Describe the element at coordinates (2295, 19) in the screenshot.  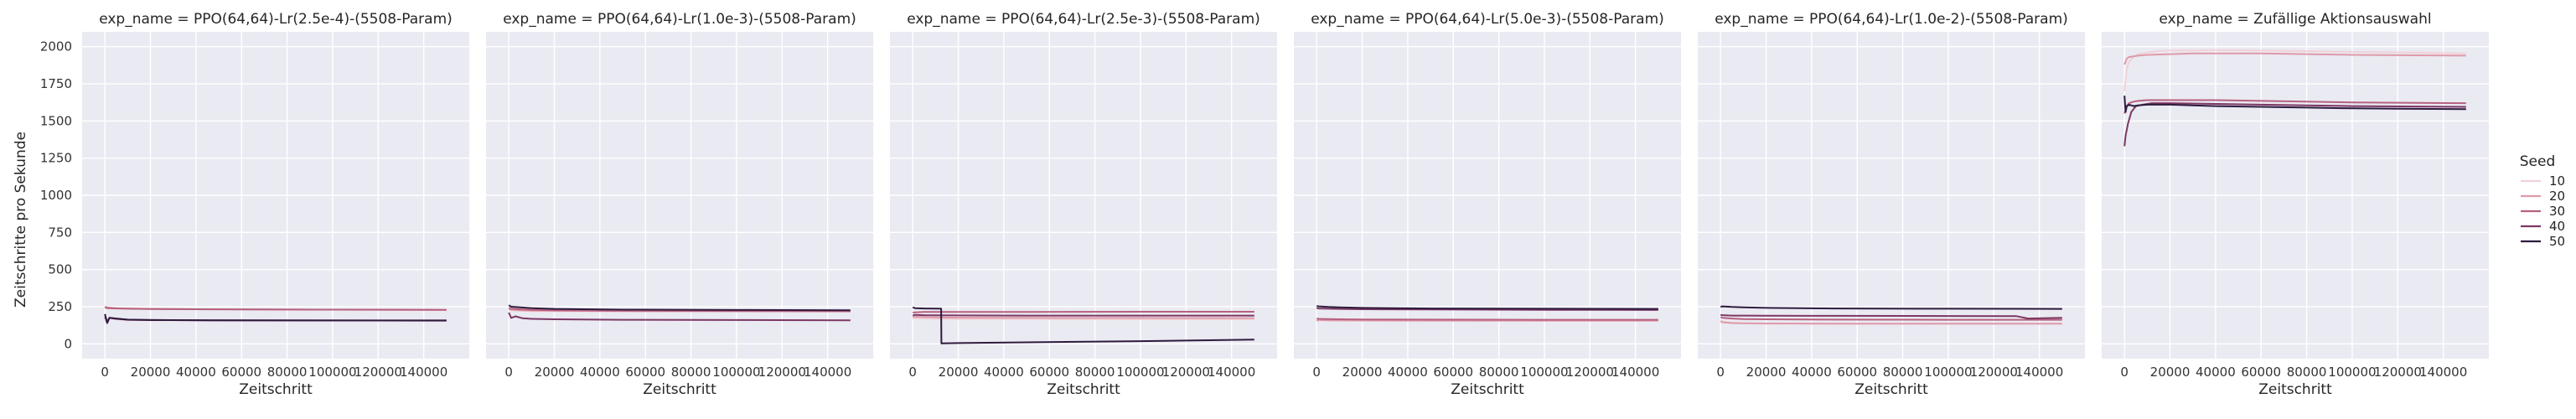
I see `panel-title: exp_name = Zufällige Aktionsauswahl` at that location.